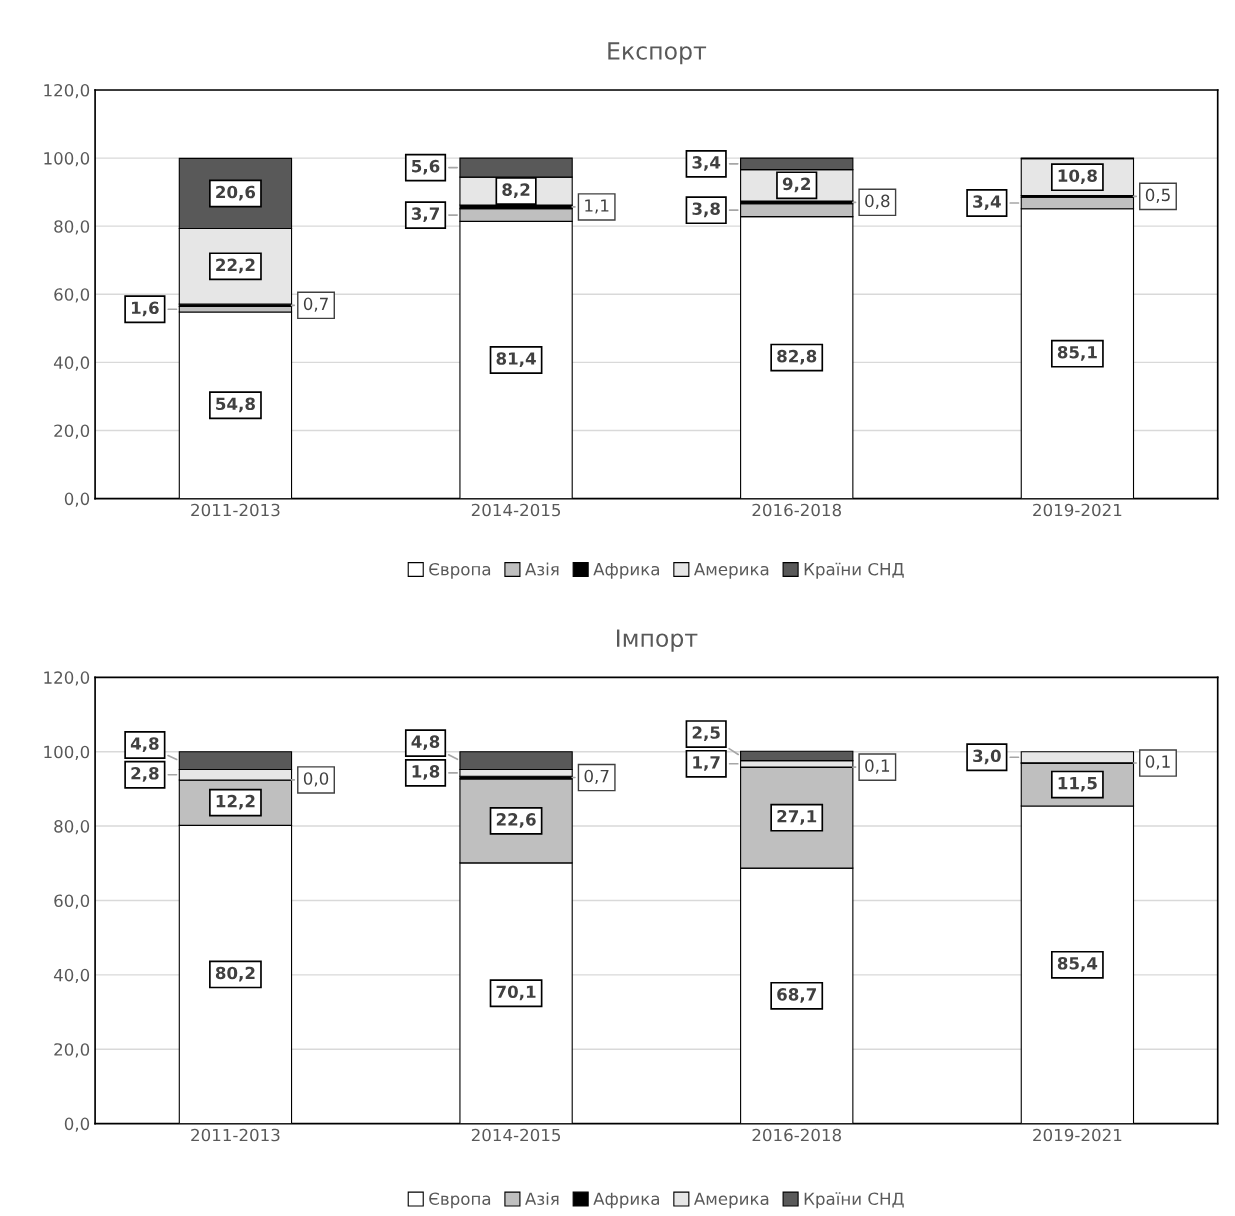  What do you see at coordinates (1077, 353) in the screenshot?
I see `data-label: 85,1` at bounding box center [1077, 353].